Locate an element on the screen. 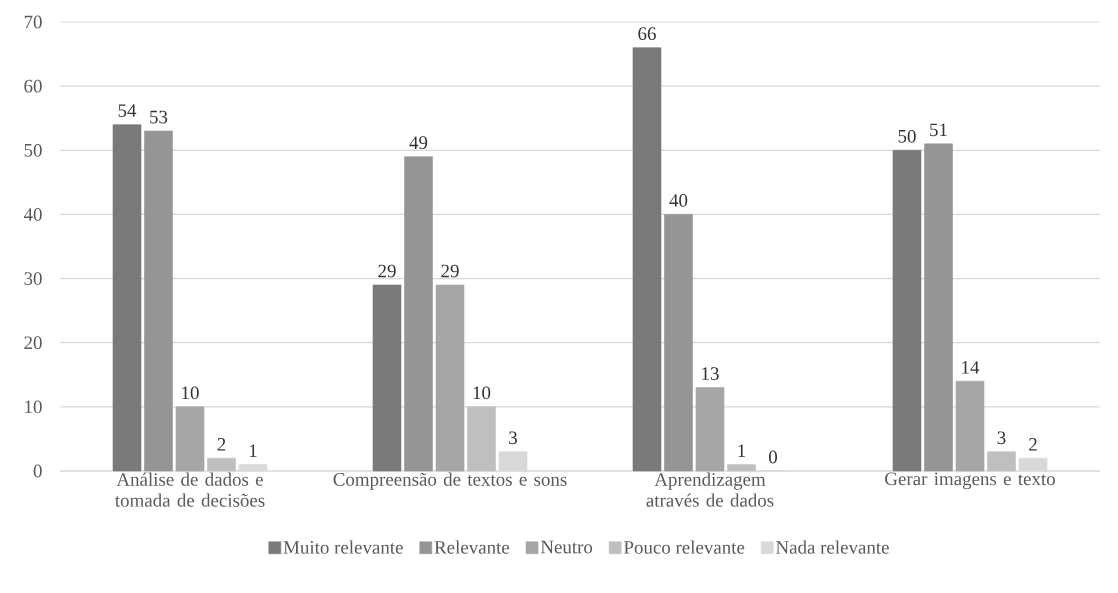  legend-label: Nada relevante is located at coordinates (832, 547).